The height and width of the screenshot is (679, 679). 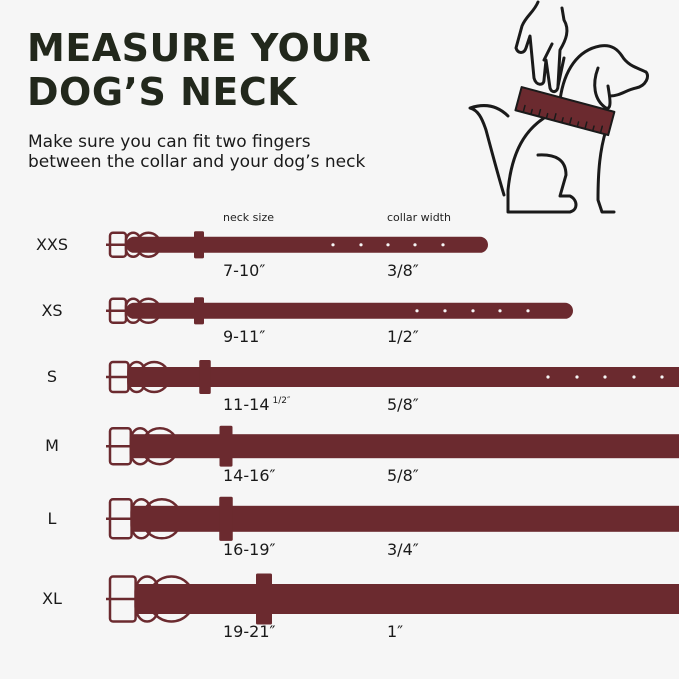 I want to click on neck-size-value: 16-19″, so click(x=249, y=549).